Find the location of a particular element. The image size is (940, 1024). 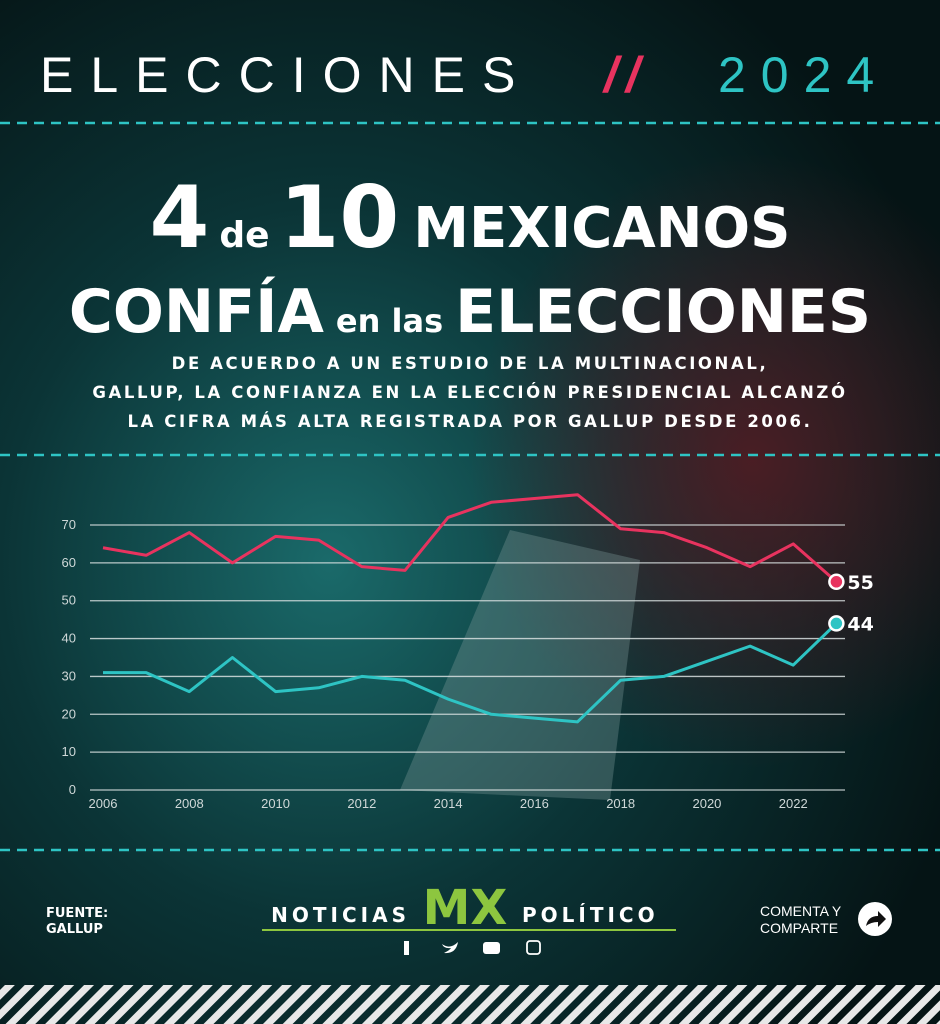

end-label: 55 is located at coordinates (860, 583).